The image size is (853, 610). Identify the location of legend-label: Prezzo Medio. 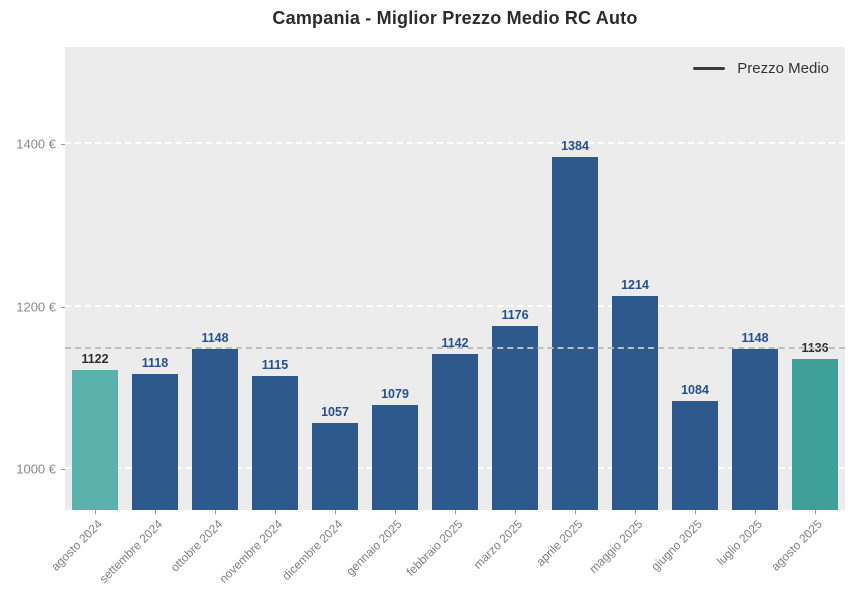
(783, 68).